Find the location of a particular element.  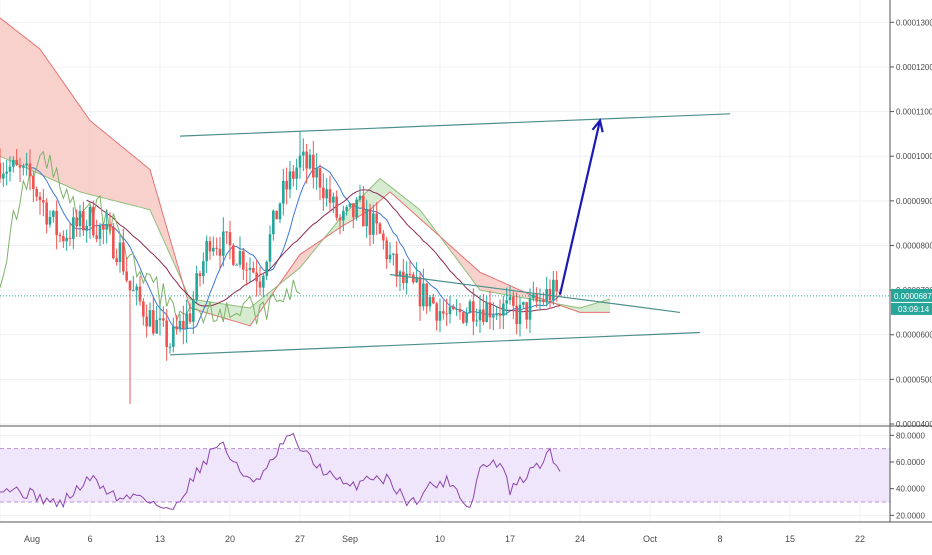

projection-arrow-shaft is located at coordinates (580, 207).